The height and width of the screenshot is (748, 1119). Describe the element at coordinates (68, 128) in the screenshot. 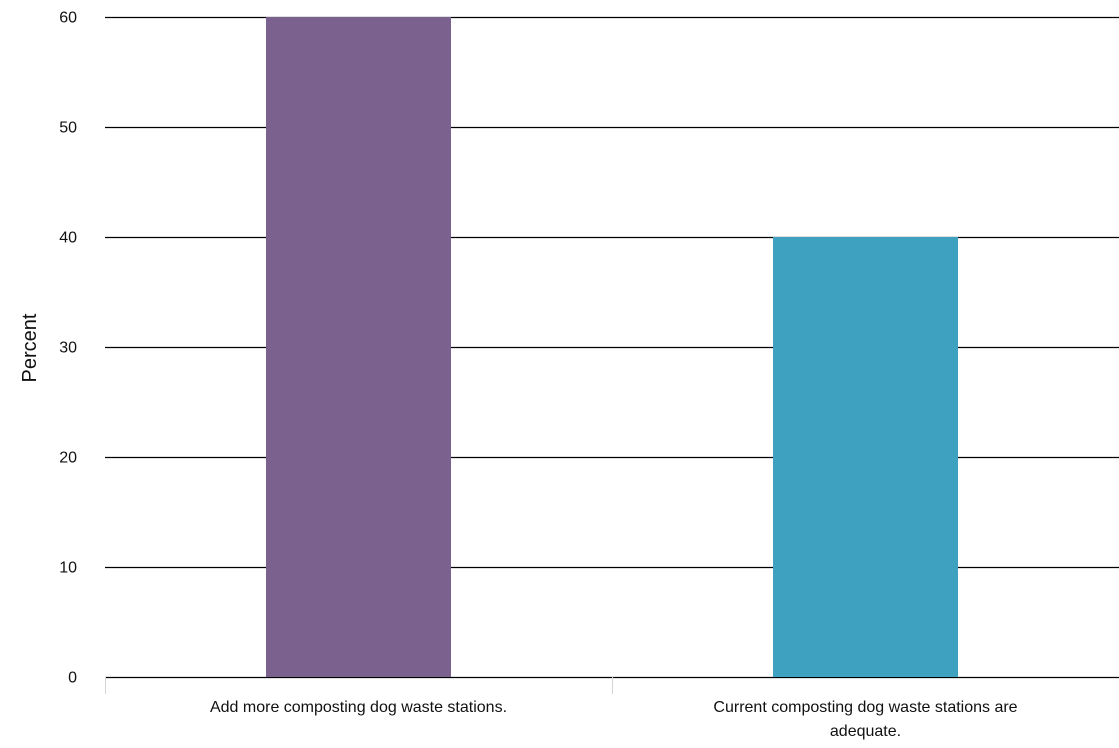

I see `y-tick-label: 50` at that location.